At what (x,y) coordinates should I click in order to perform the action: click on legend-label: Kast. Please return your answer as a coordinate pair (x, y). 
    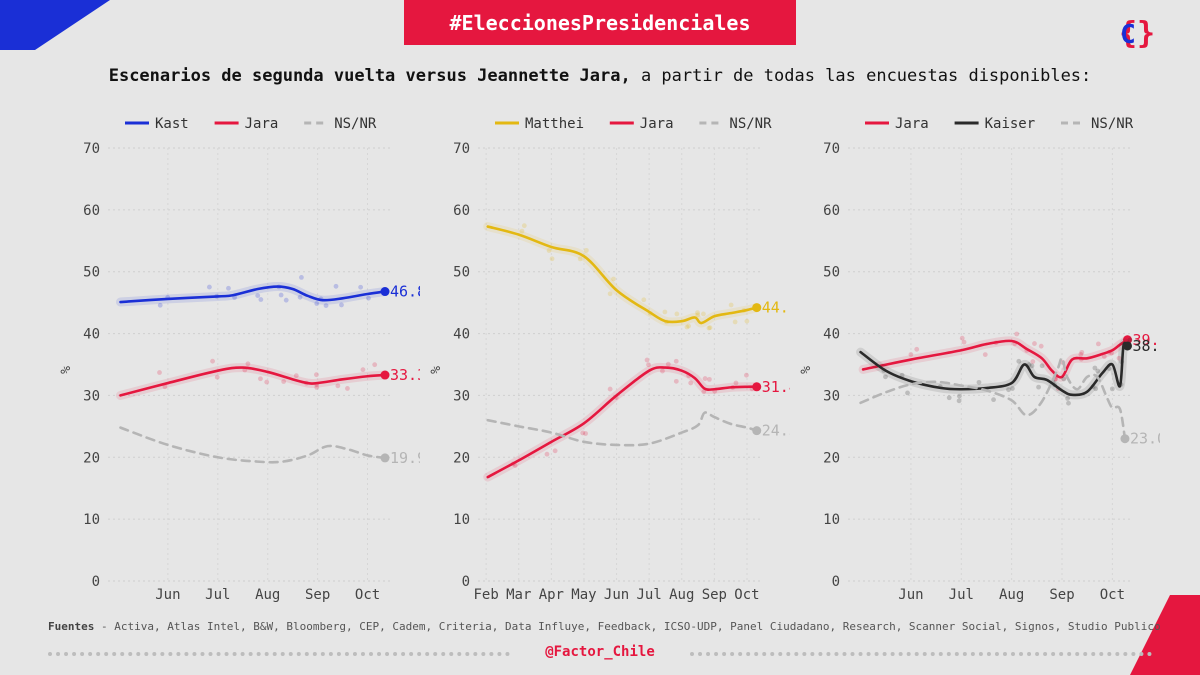
    Looking at the image, I should click on (172, 124).